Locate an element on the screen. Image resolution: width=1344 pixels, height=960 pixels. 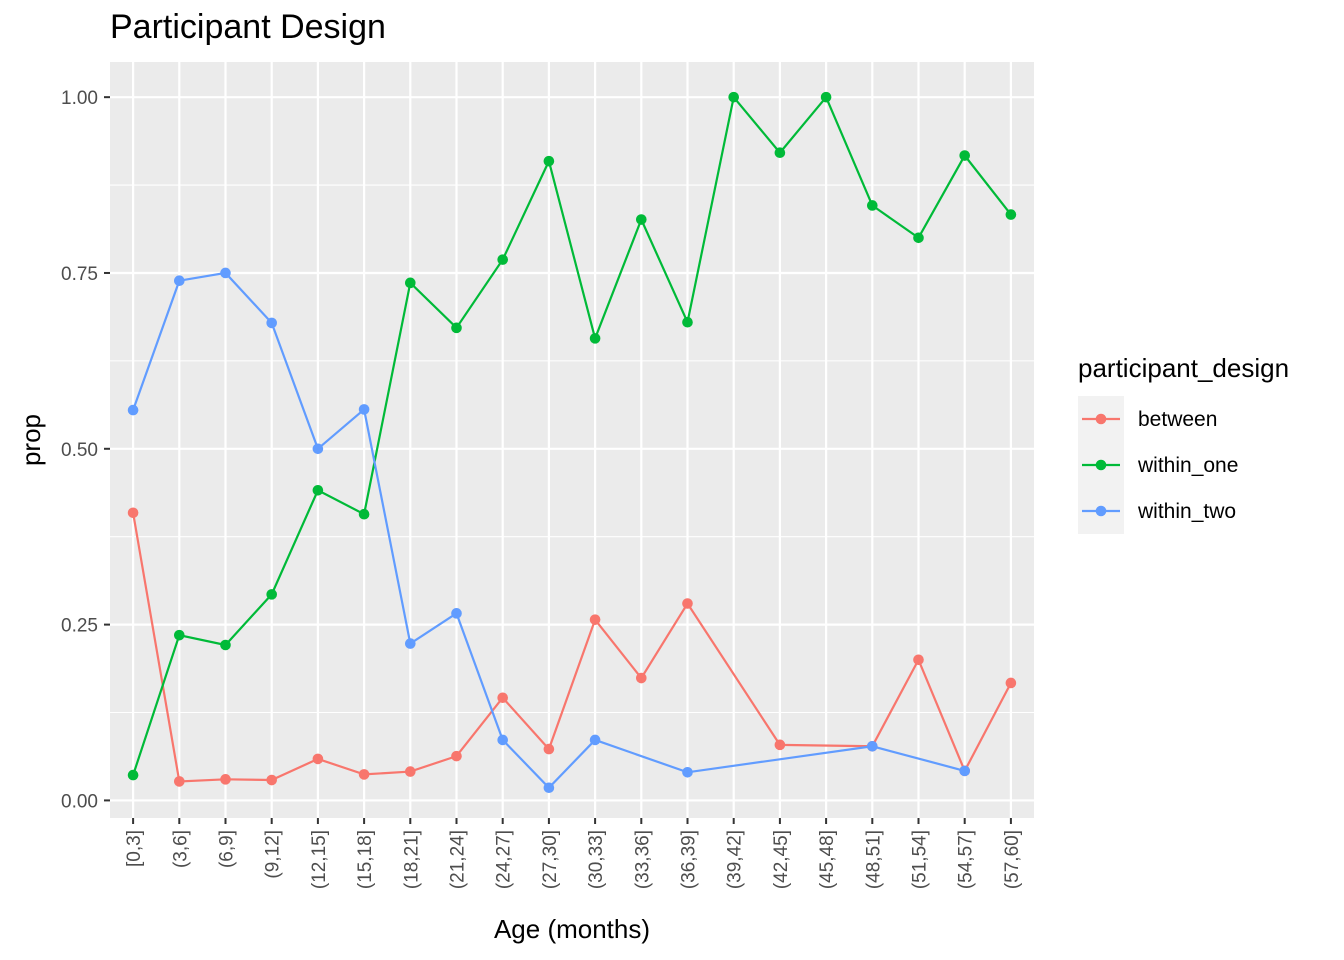
x-tick-label: [0,3] is located at coordinates (134, 848).